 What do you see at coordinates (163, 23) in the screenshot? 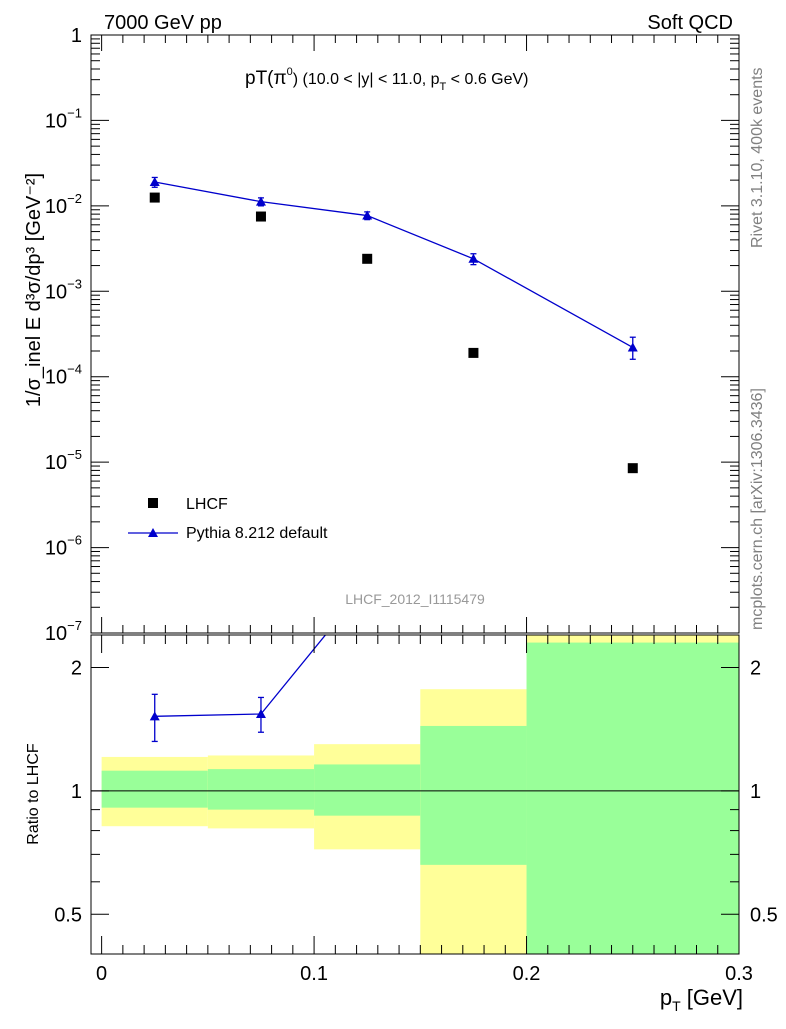
I see `header-left: 7000 GeV pp` at bounding box center [163, 23].